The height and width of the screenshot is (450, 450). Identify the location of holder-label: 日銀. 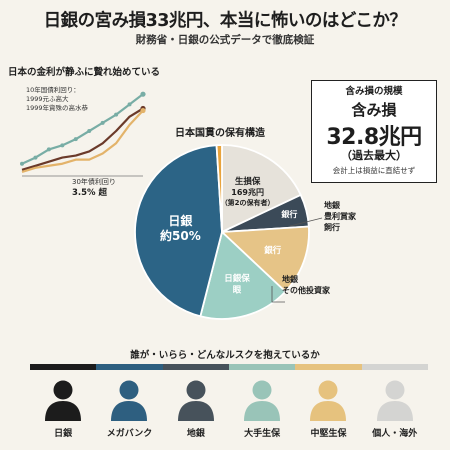
(63, 432).